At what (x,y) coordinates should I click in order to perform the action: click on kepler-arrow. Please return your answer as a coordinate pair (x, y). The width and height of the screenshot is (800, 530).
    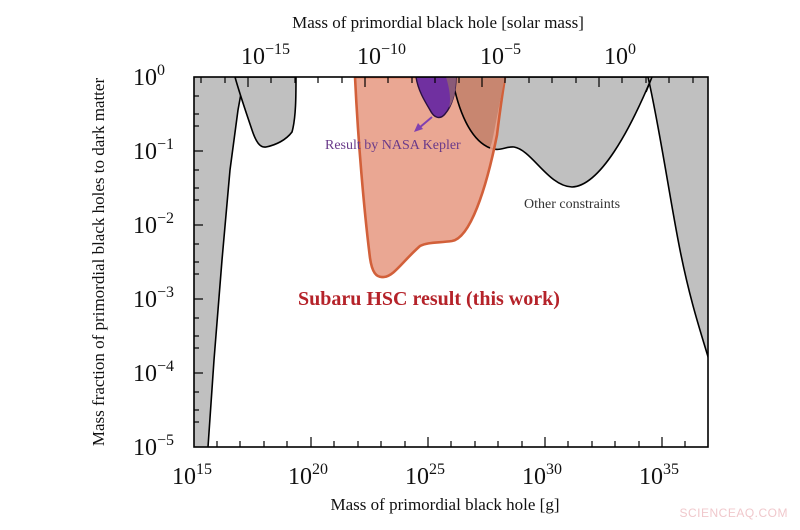
    Looking at the image, I should click on (423, 124).